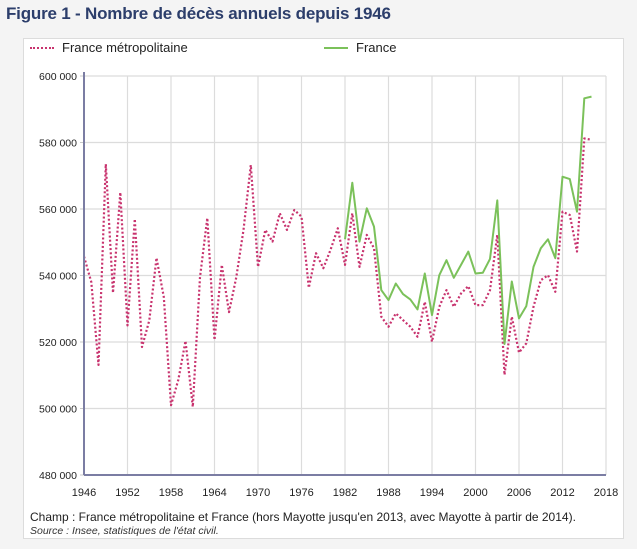 The width and height of the screenshot is (637, 549). I want to click on legend-item-france-metropolitaine: France métropolitaine, so click(109, 47).